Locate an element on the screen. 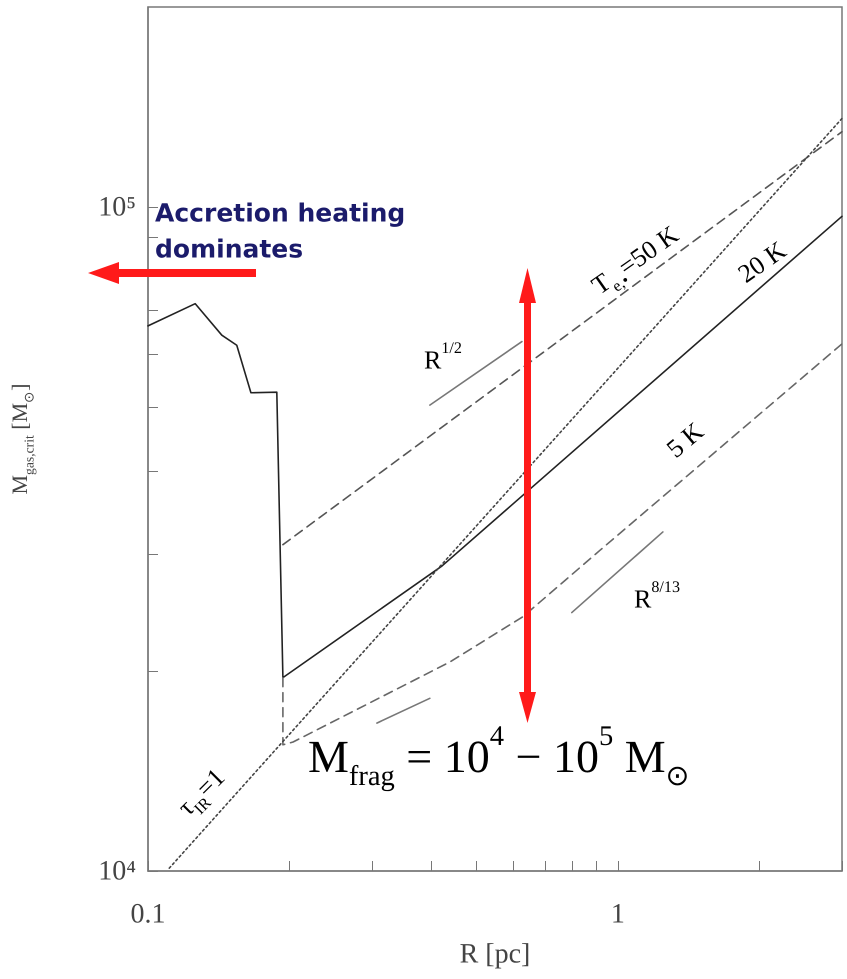  annotation: Accretion heating dominates is located at coordinates (284, 231).